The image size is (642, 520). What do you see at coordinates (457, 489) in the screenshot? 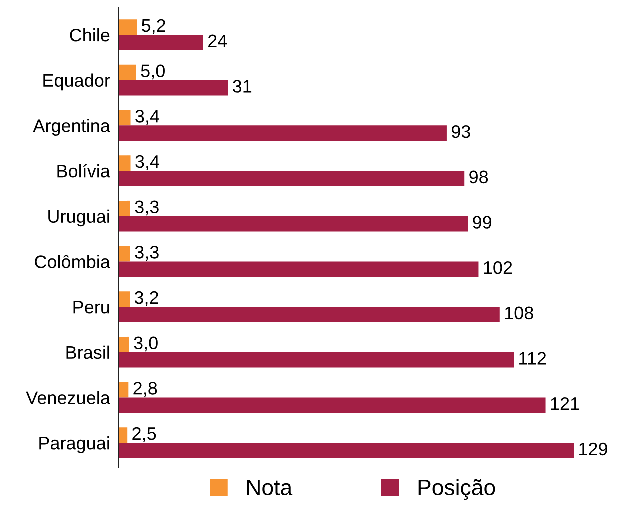
I see `legend-label: Posição` at bounding box center [457, 489].